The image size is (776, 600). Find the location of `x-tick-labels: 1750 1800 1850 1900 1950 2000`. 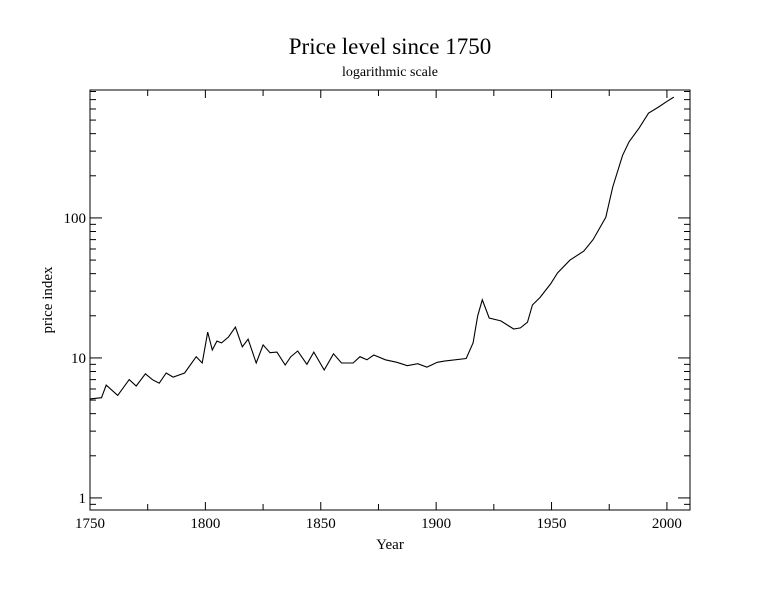

x-tick-labels: 1750 1800 1850 1900 1950 2000 is located at coordinates (378, 524).